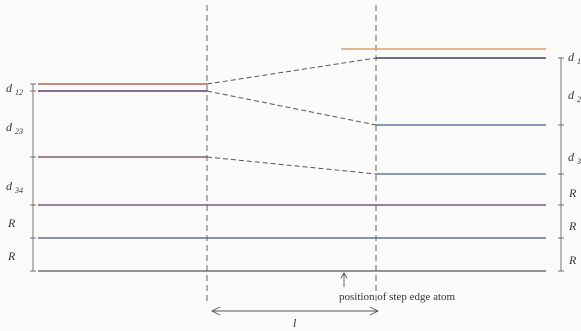  What do you see at coordinates (14, 89) in the screenshot?
I see `left-label-d12: d 12` at bounding box center [14, 89].